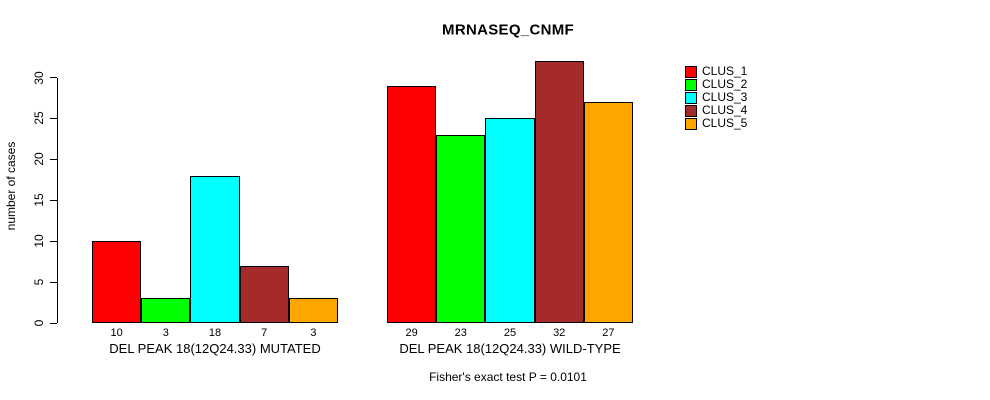  Describe the element at coordinates (508, 377) in the screenshot. I see `annotation-text: Fisher's exact test P = 0.0101` at that location.